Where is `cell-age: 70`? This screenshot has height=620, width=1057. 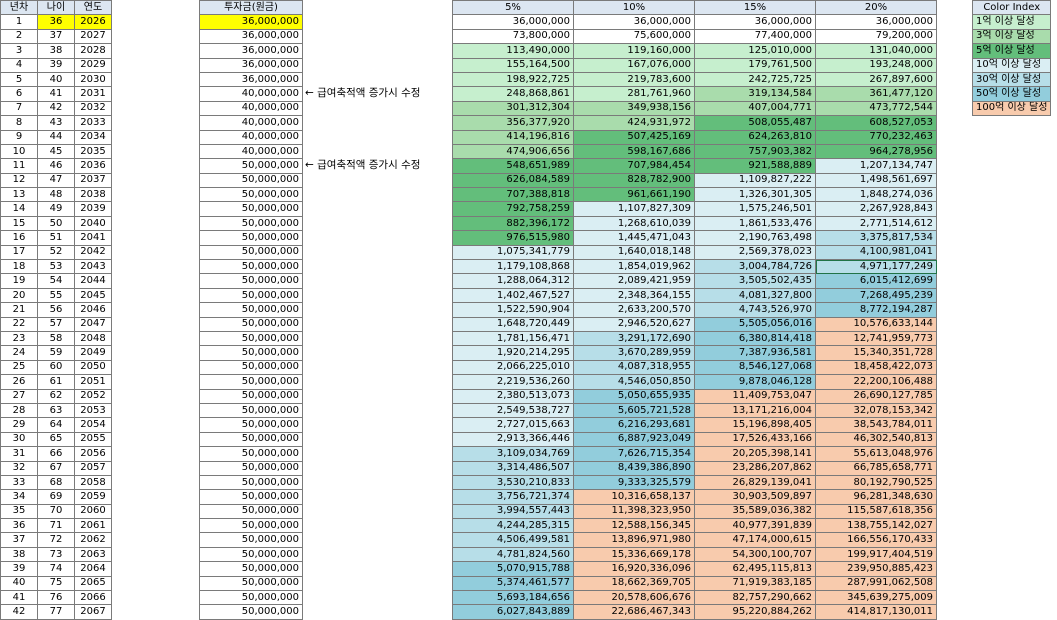
cell-age: 70 is located at coordinates (56, 511).